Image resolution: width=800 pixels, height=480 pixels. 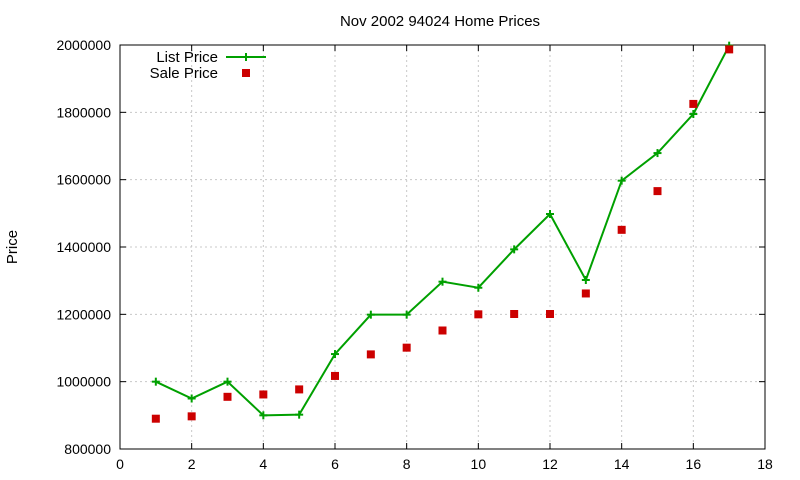 I want to click on y-tick-label: 2000000, so click(x=83, y=45).